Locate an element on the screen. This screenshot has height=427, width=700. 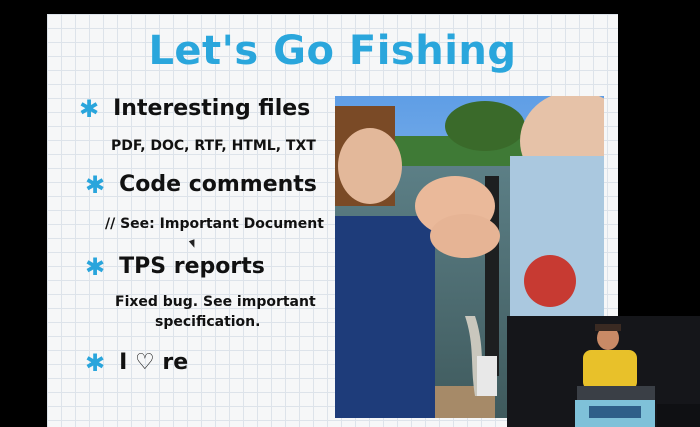
bullet-label: Code comments is located at coordinates (218, 184).